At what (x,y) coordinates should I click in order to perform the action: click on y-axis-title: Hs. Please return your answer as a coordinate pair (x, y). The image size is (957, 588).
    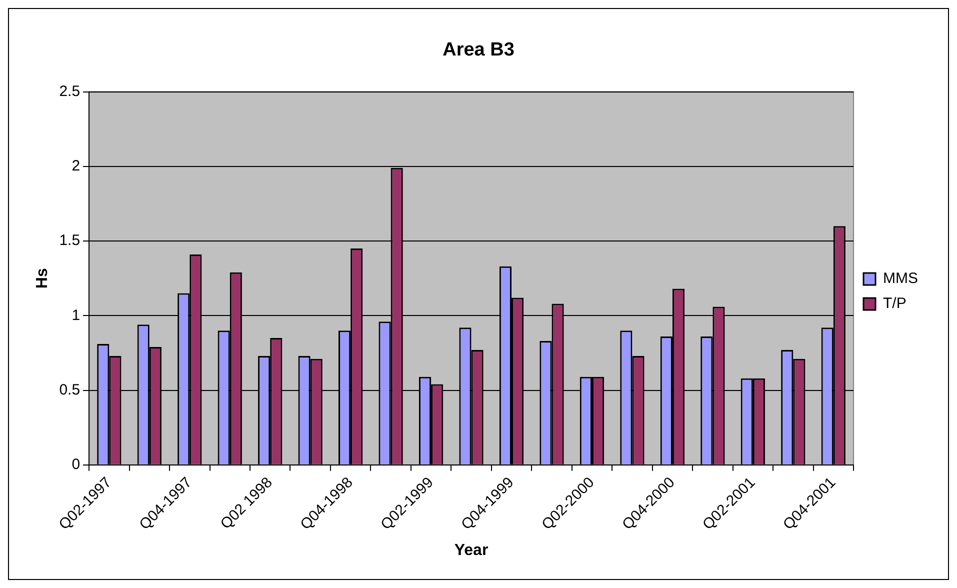
    Looking at the image, I should click on (43, 278).